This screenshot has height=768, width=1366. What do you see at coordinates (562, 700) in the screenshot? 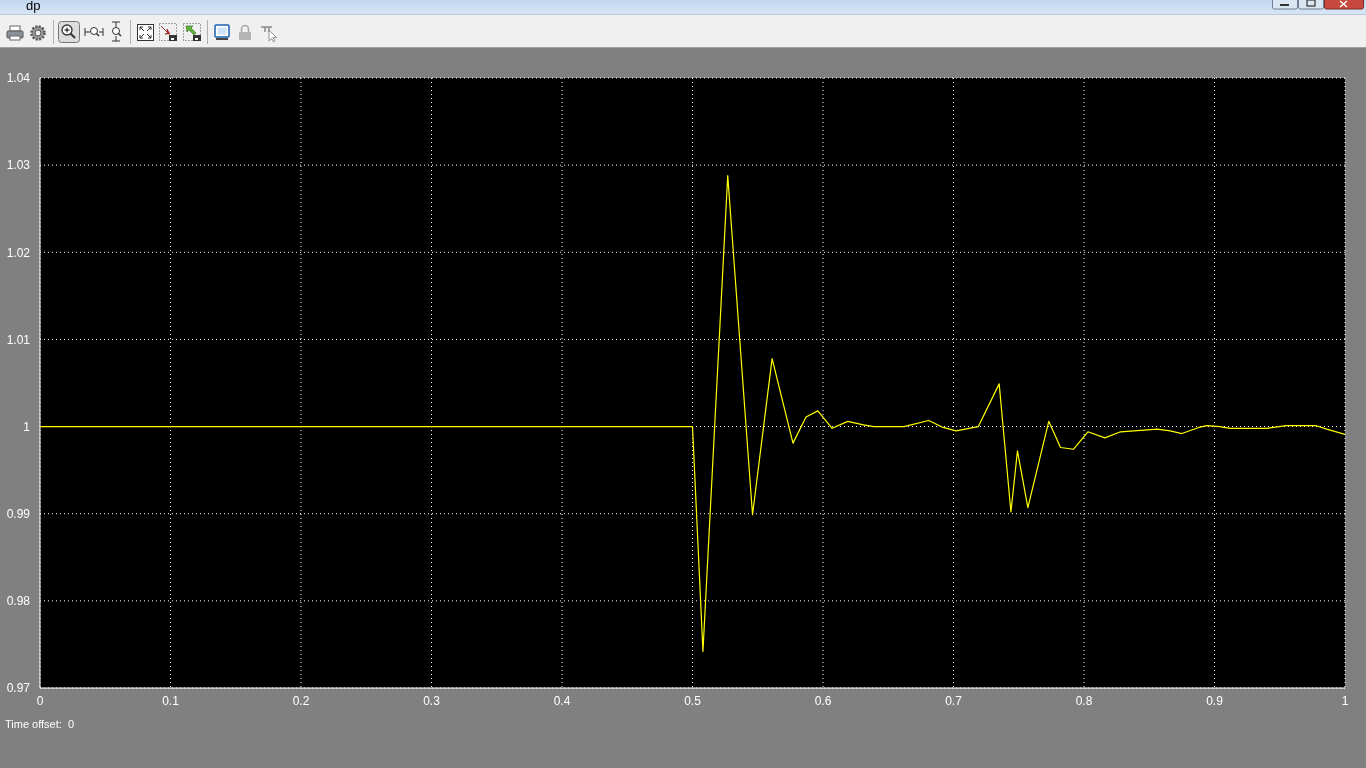
I see `x-tick-label: 0.4` at bounding box center [562, 700].